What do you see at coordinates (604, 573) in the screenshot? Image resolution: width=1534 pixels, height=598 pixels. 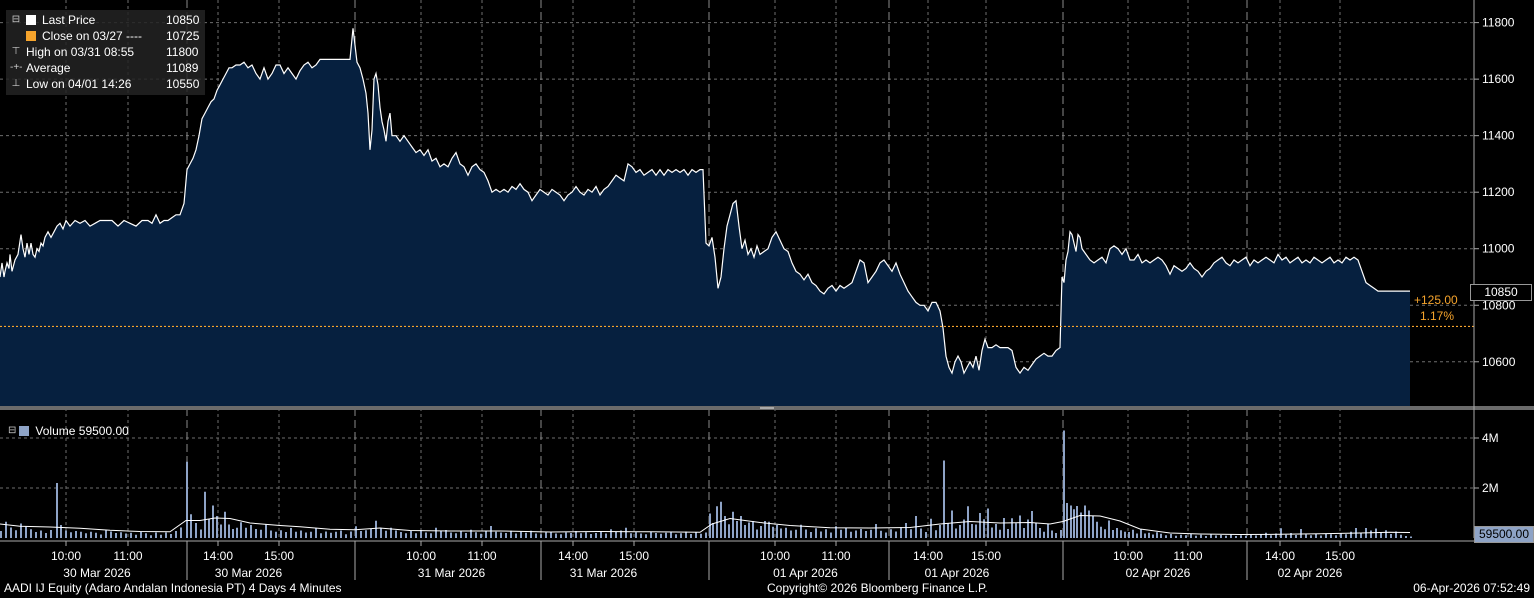 I see `x-date-label: 31 Mar 2026` at bounding box center [604, 573].